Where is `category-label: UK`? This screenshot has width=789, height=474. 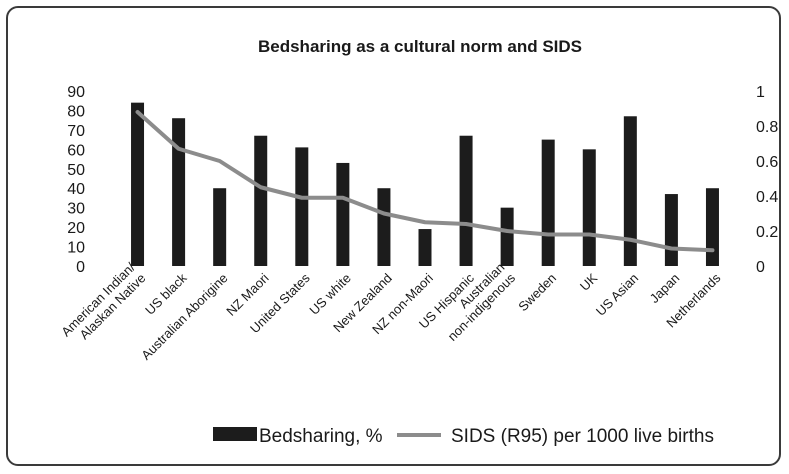 category-label: UK is located at coordinates (589, 282).